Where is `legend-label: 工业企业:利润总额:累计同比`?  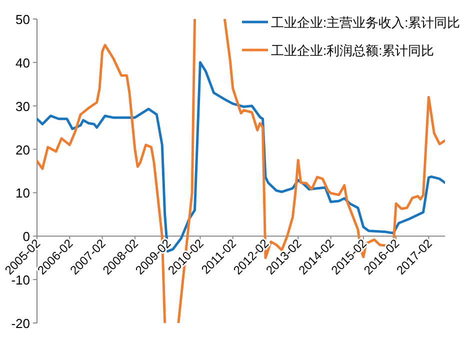 legend-label: 工业企业:利润总额:累计同比 is located at coordinates (352, 50).